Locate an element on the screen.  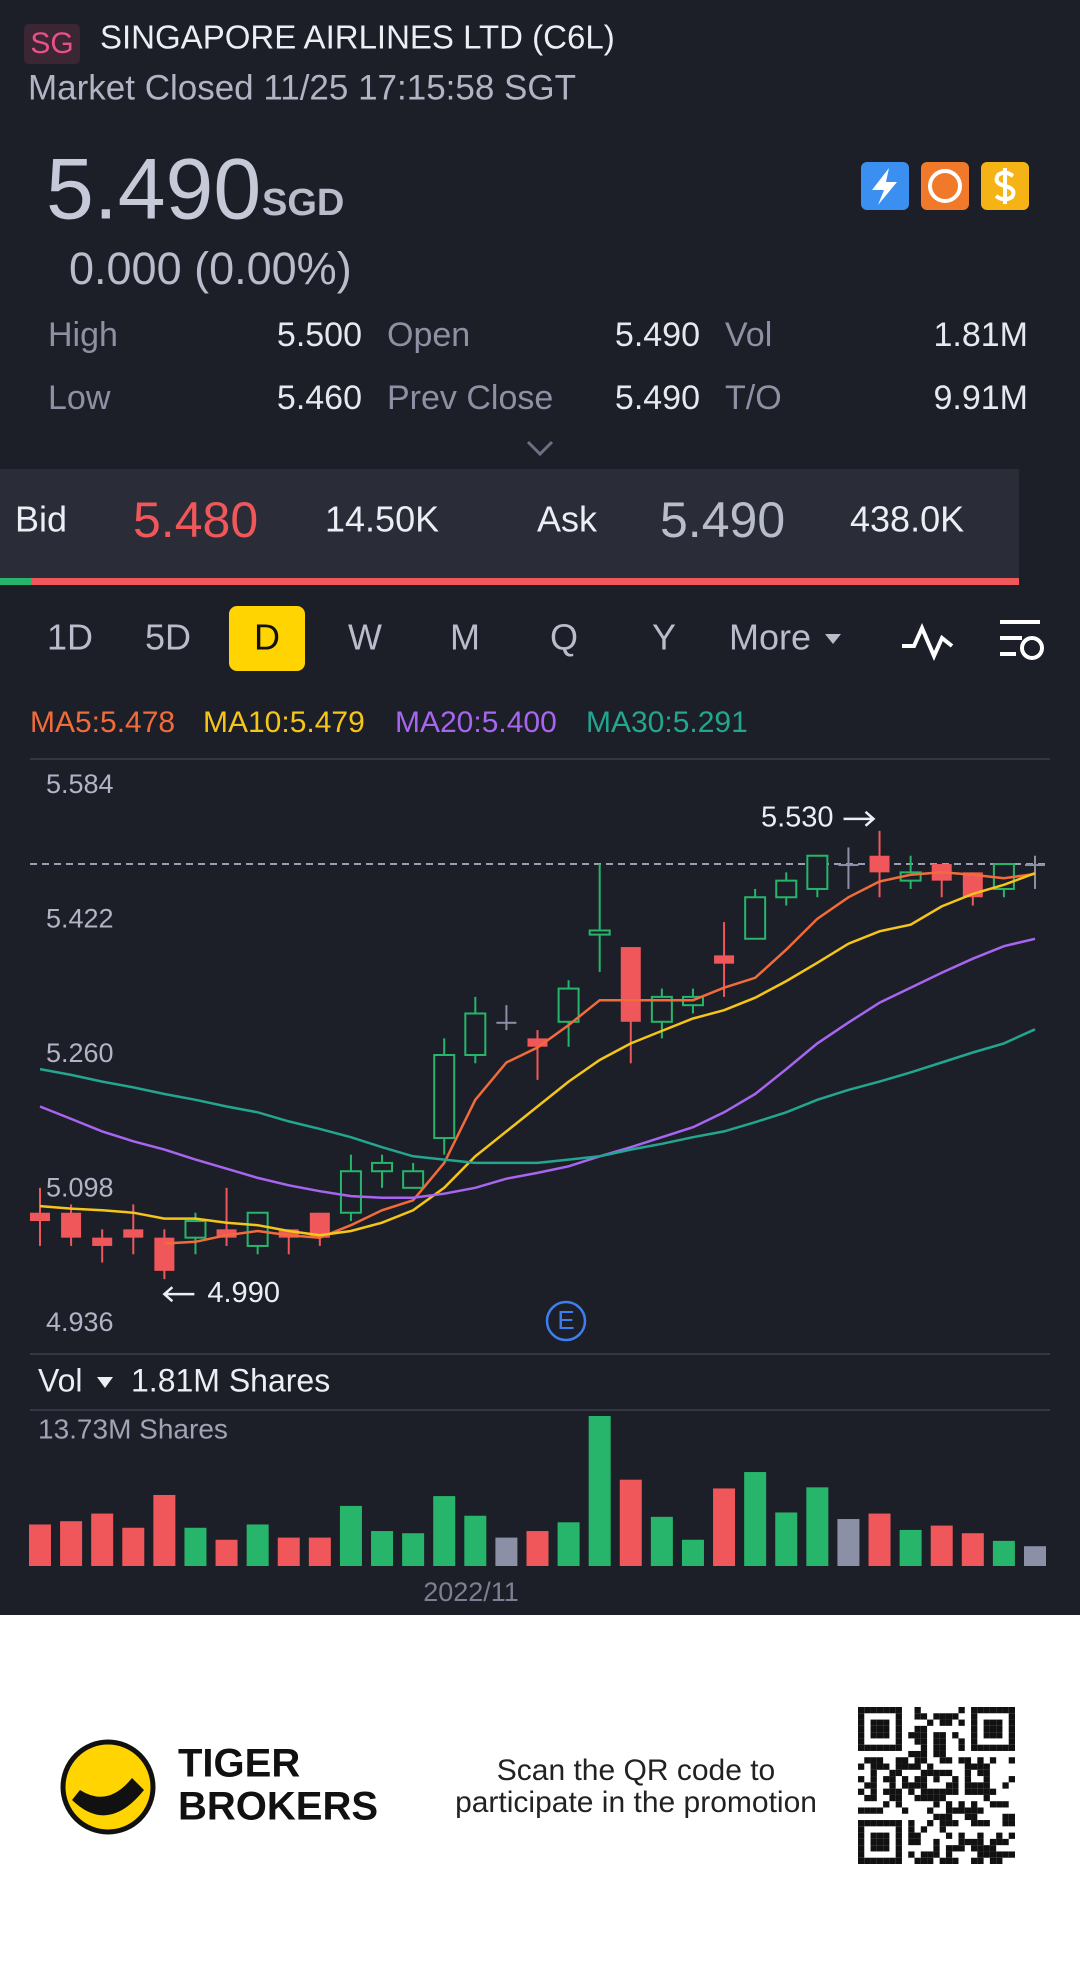
stat-label: Prev Close is located at coordinates (470, 398).